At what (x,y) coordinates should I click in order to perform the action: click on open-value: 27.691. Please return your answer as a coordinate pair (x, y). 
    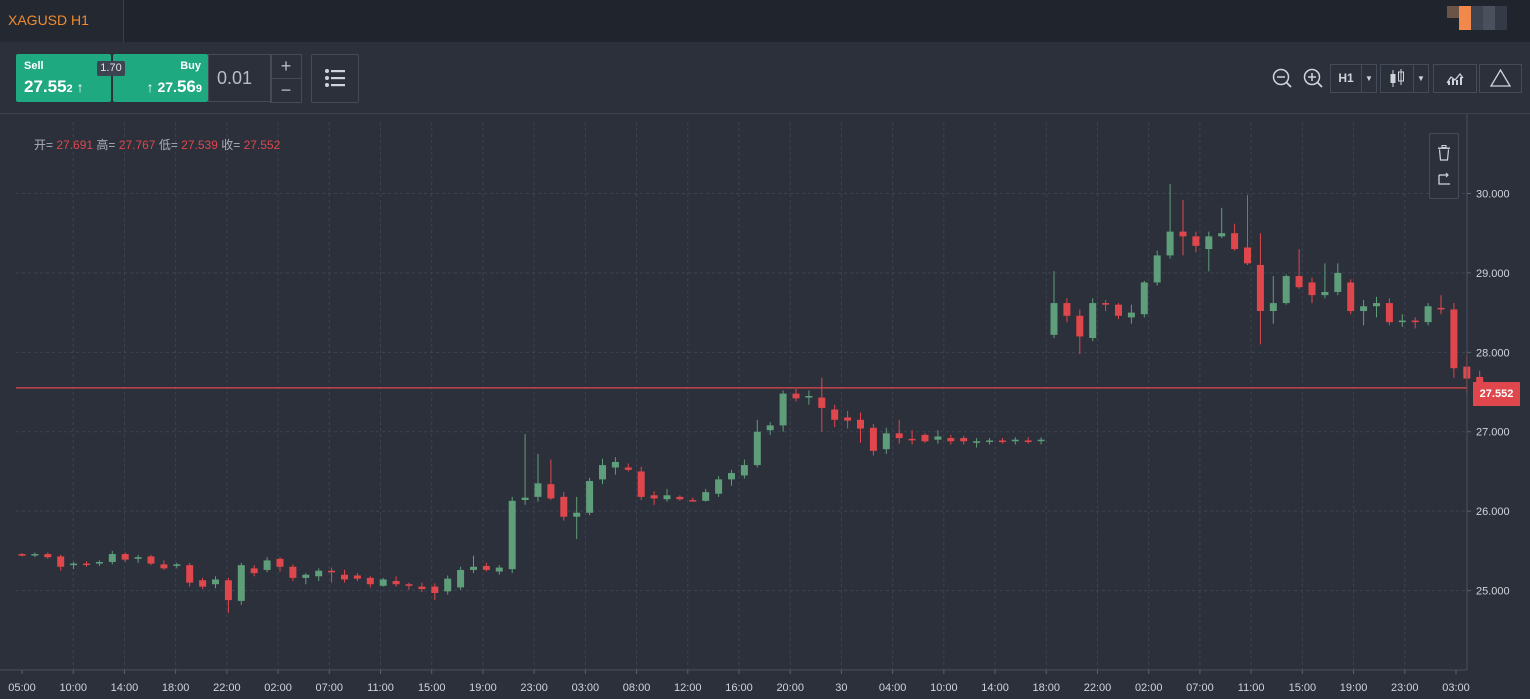
    Looking at the image, I should click on (75, 145).